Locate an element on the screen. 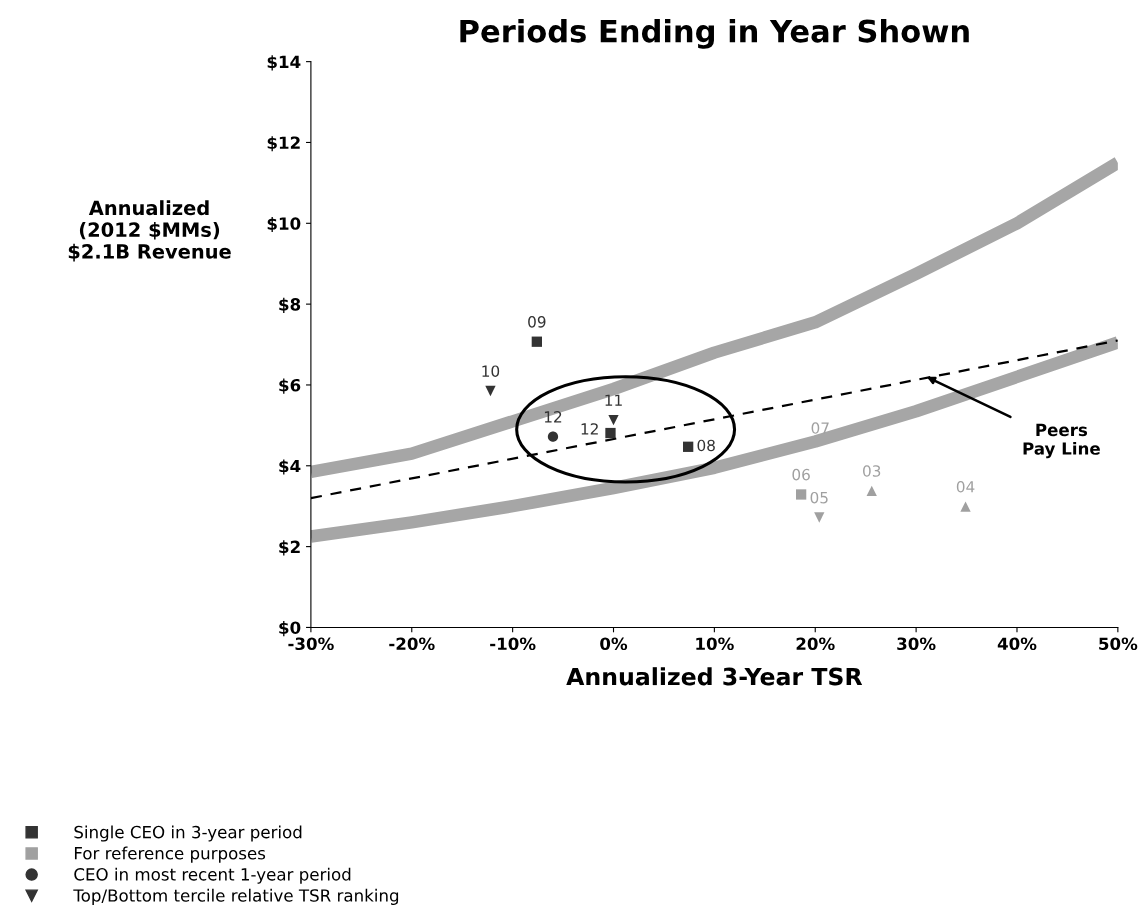 The height and width of the screenshot is (920, 1143). legend-label: Top/Bottom tercile relative TSR ranking is located at coordinates (236, 896).